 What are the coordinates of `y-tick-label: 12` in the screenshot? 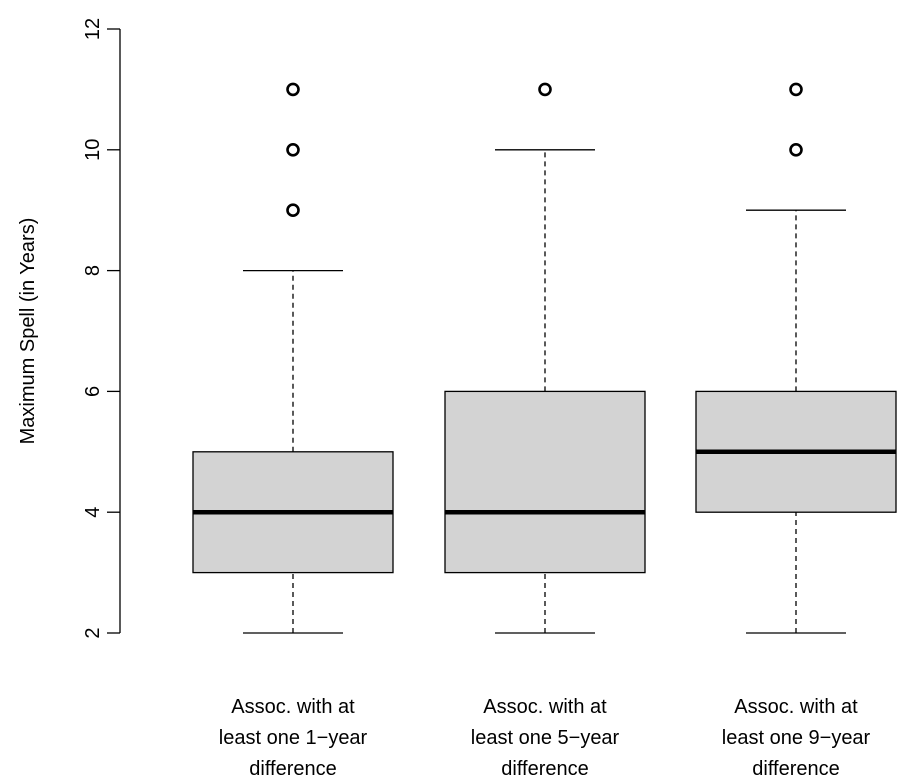 It's located at (93, 29).